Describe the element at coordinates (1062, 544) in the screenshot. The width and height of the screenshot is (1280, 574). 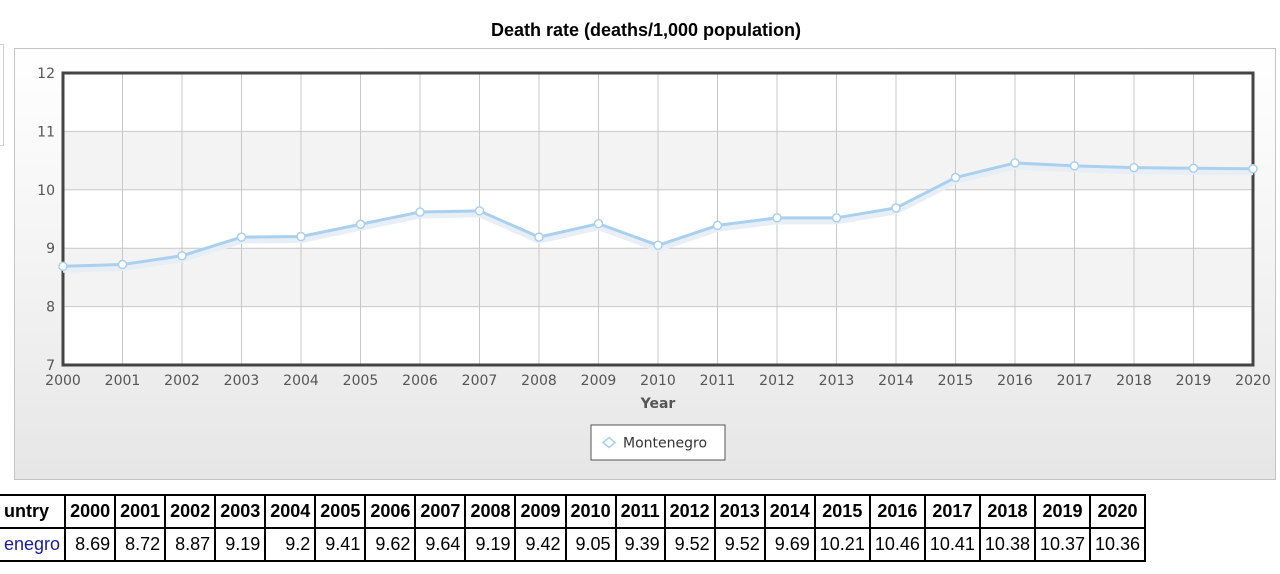
I see `value-cell: 10.37` at that location.